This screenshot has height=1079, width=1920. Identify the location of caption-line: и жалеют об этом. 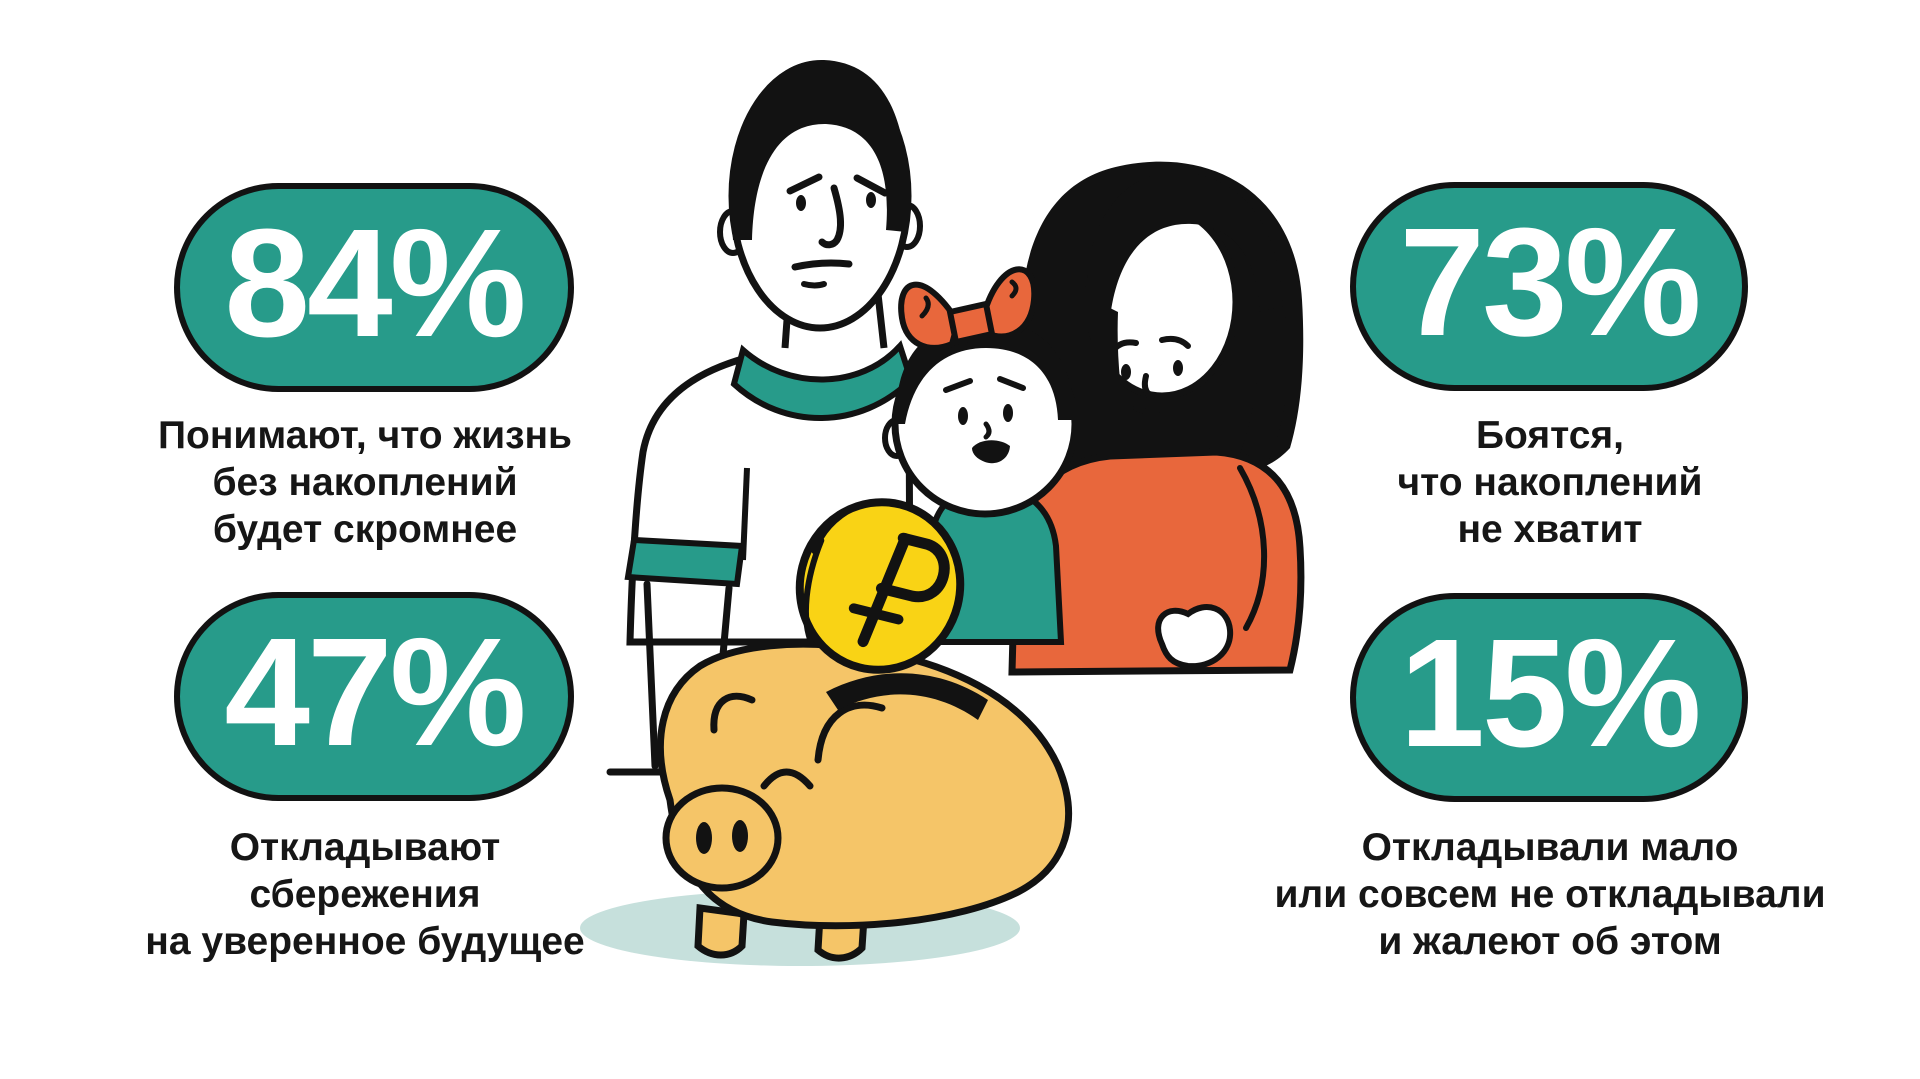
(1550, 941).